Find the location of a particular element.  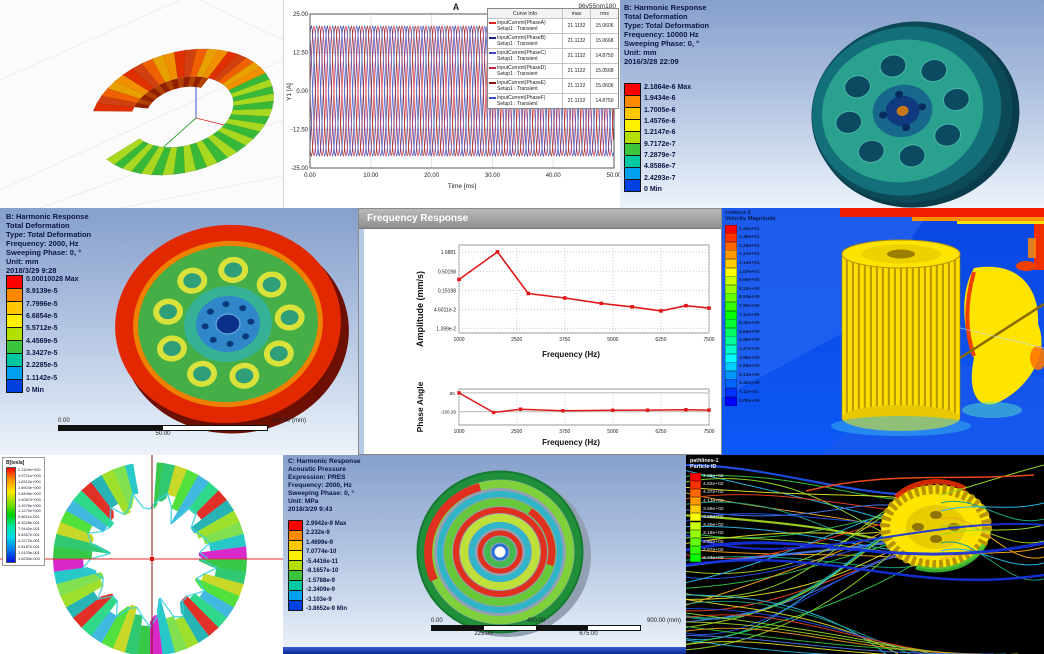

info-line: Total Deformation is located at coordinates (38, 225).